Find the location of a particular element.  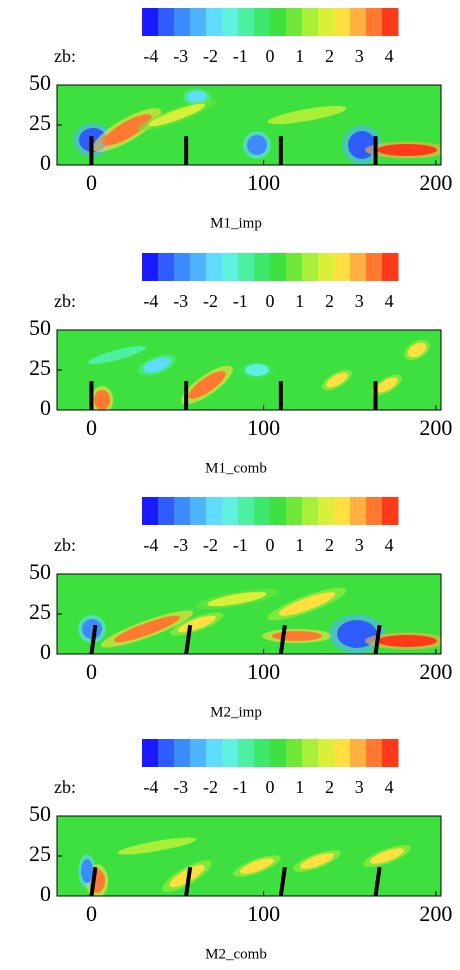

colorbar-tick-label: 4 is located at coordinates (389, 56).